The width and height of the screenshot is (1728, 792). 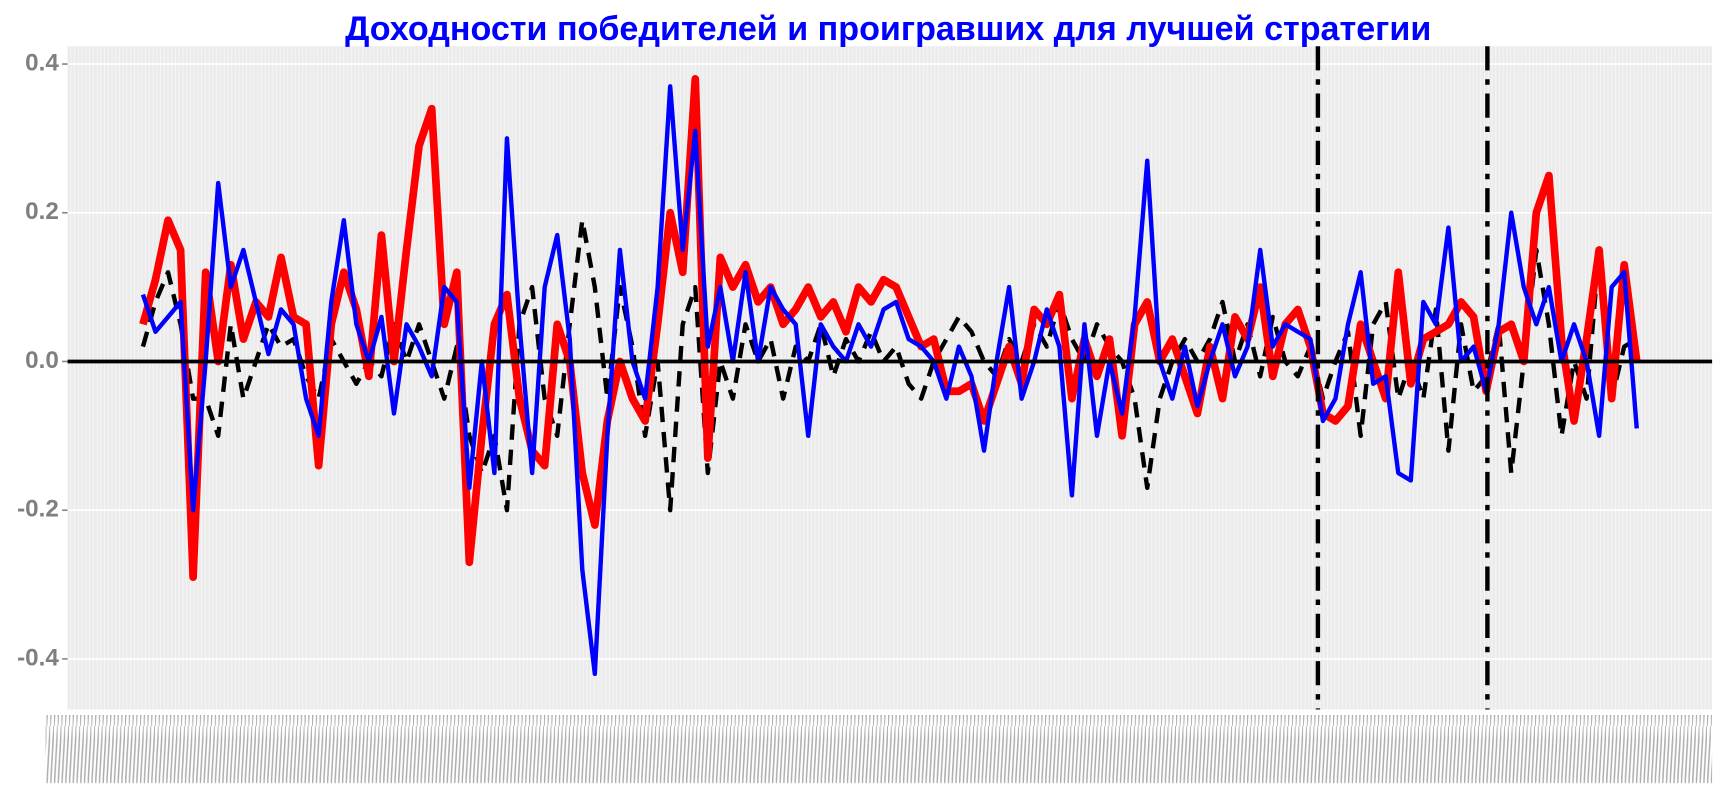 What do you see at coordinates (42, 211) in the screenshot?
I see `y-tick-label: 0.2` at bounding box center [42, 211].